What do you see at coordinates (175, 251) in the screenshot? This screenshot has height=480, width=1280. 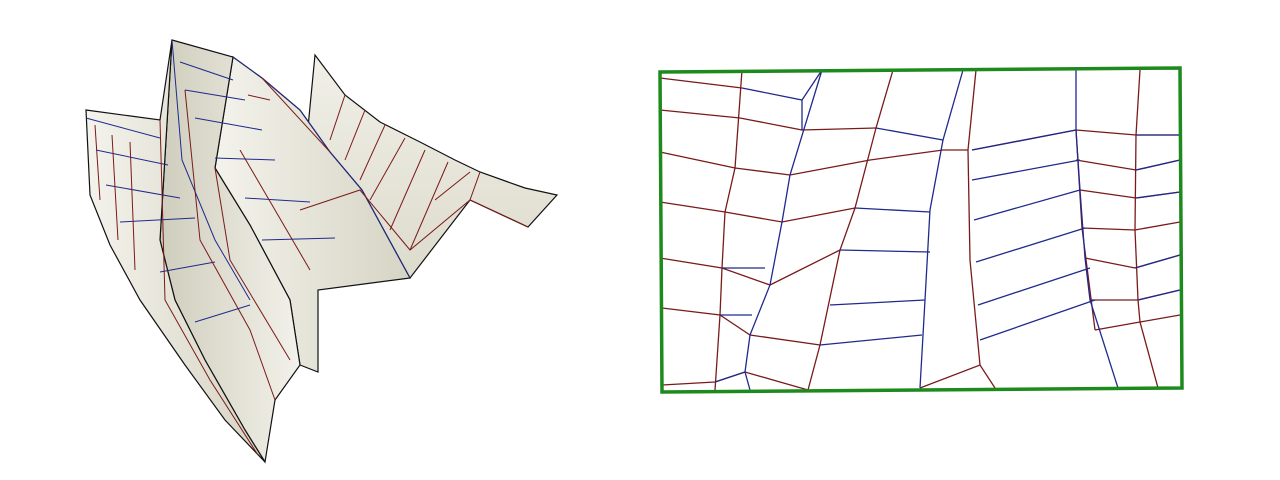 I see `left-wall-face` at bounding box center [175, 251].